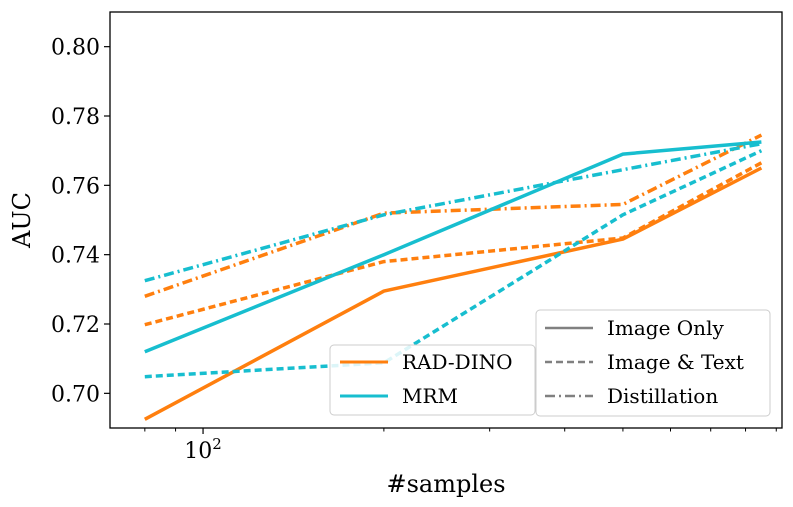  Describe the element at coordinates (460, 446) in the screenshot. I see `x-axis-ticks: 102` at that location.